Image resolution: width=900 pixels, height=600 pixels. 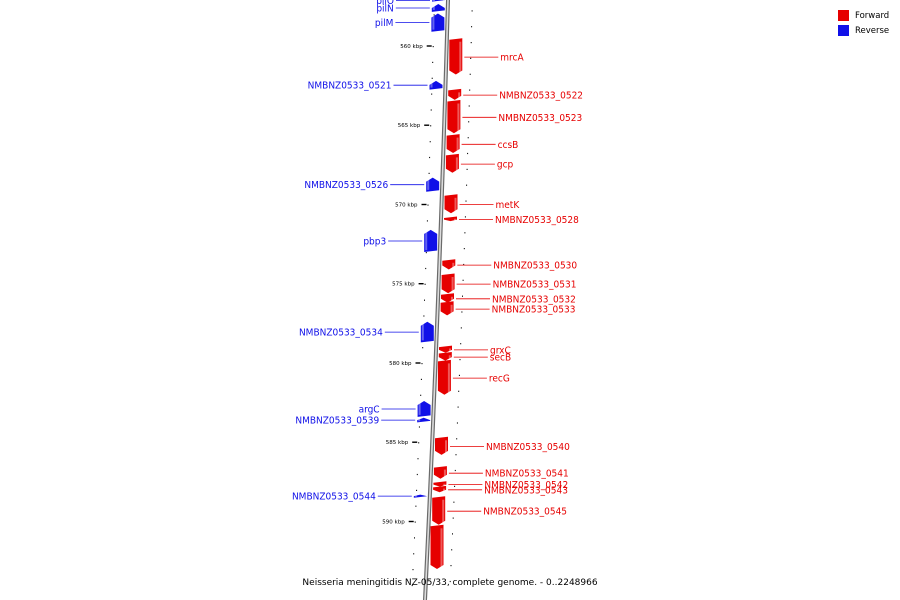 What do you see at coordinates (843, 15) in the screenshot?
I see `forward-swatch` at bounding box center [843, 15].